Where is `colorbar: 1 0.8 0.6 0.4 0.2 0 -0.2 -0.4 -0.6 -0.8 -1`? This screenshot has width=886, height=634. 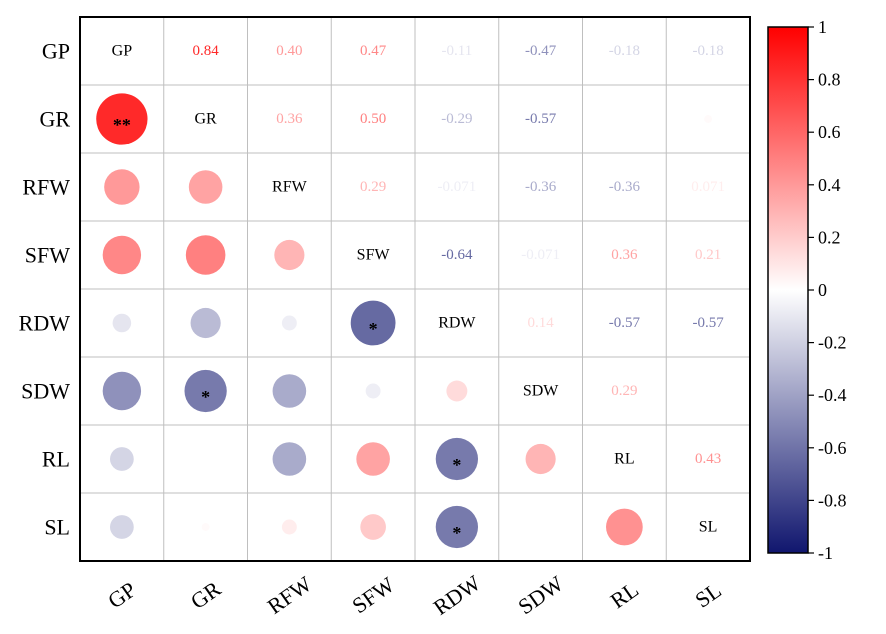
colorbar: 1 0.8 0.6 0.4 0.2 0 -0.2 -0.4 -0.6 -0.8 -1 is located at coordinates (807, 290).